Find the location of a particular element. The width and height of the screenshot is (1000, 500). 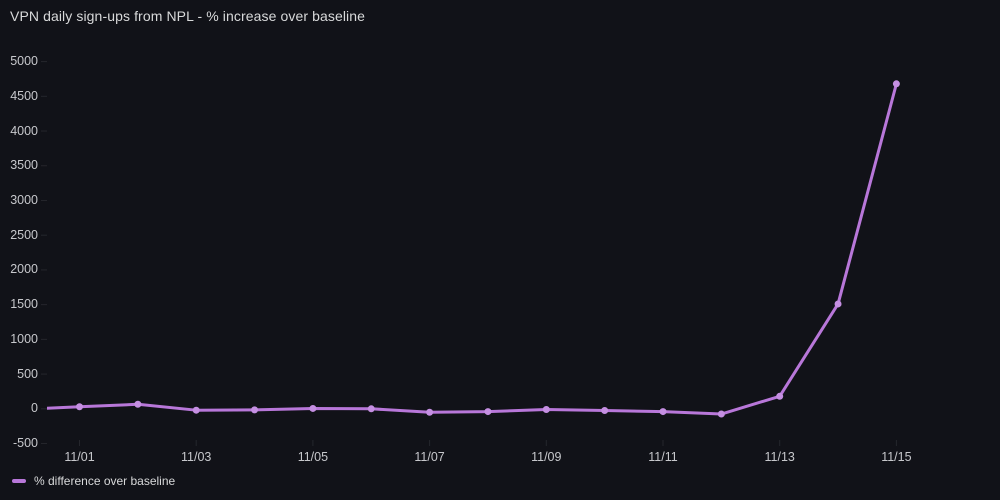

legend-item: % difference over baseline is located at coordinates (93, 481).